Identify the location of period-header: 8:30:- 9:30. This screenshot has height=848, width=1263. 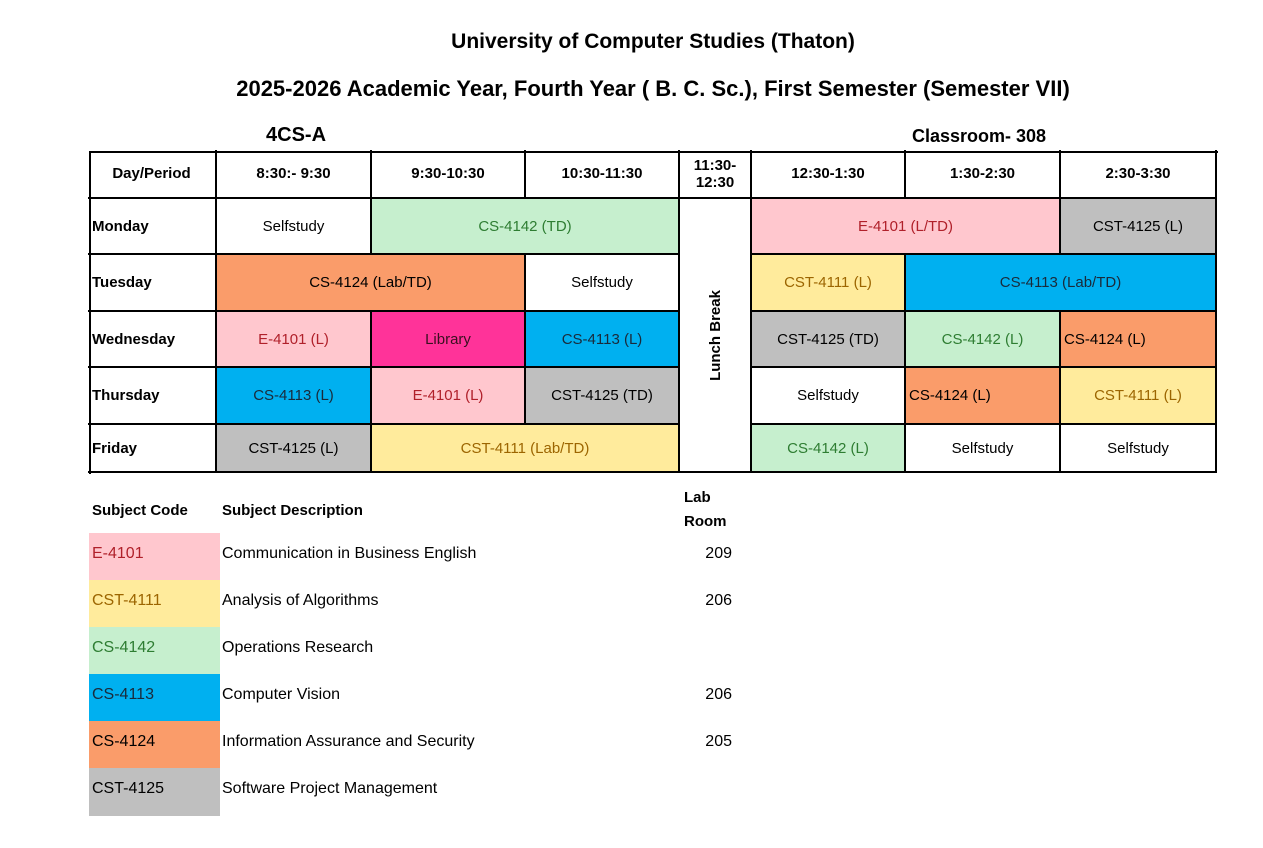
(294, 174).